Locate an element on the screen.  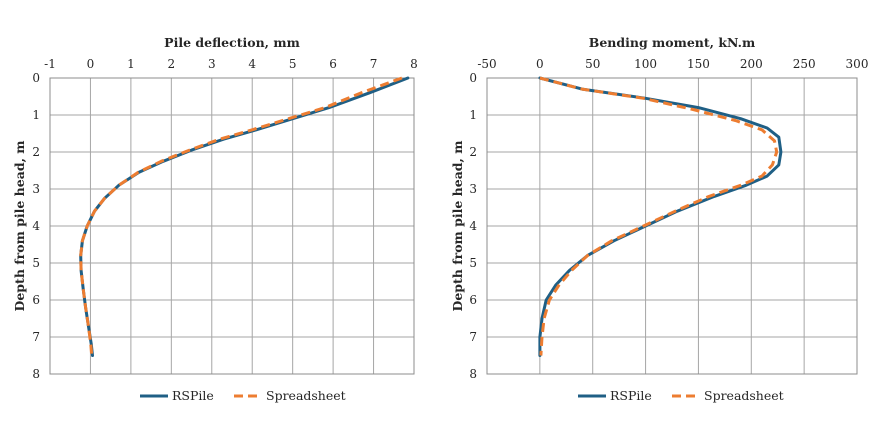
x-tick-label: 2 is located at coordinates (172, 64).